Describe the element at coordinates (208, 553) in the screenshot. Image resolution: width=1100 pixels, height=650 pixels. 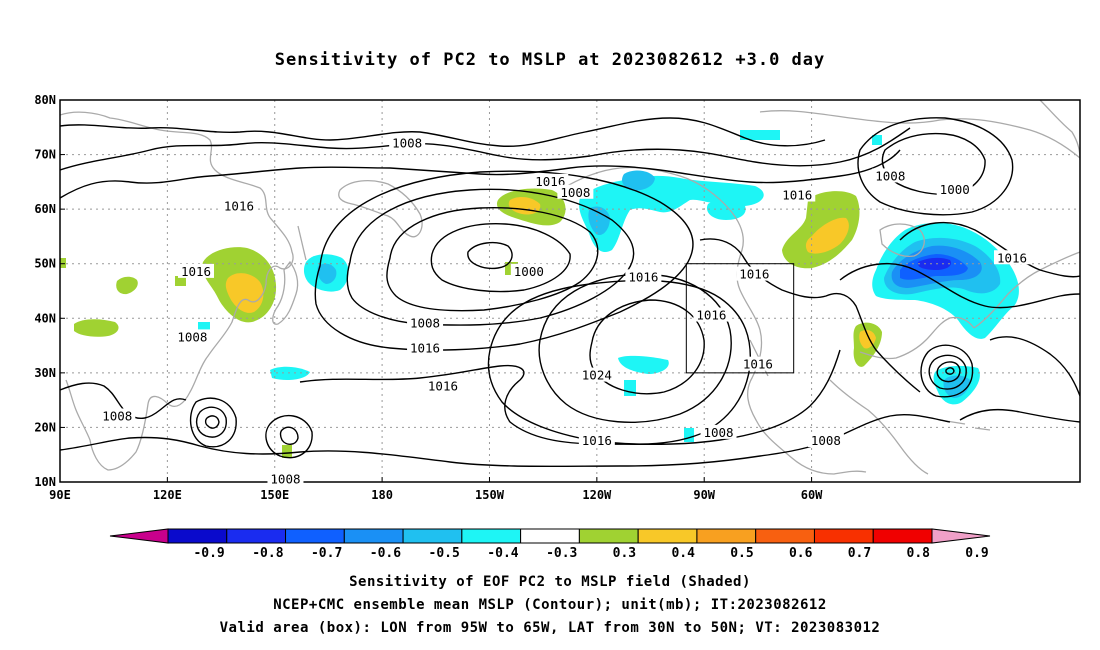
I see `colorbar-label: -0.9` at that location.